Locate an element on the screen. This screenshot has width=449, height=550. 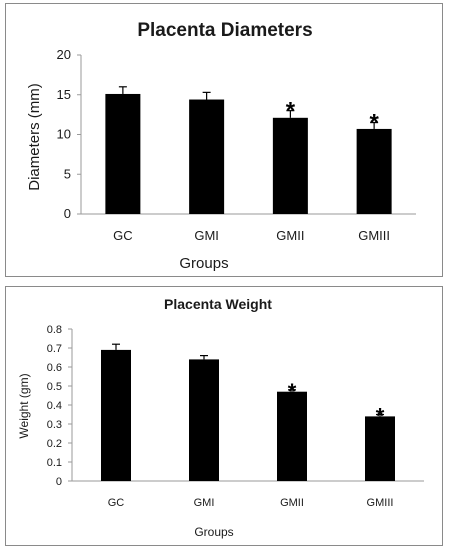
y-tick-label: 0.6 is located at coordinates (54, 368).